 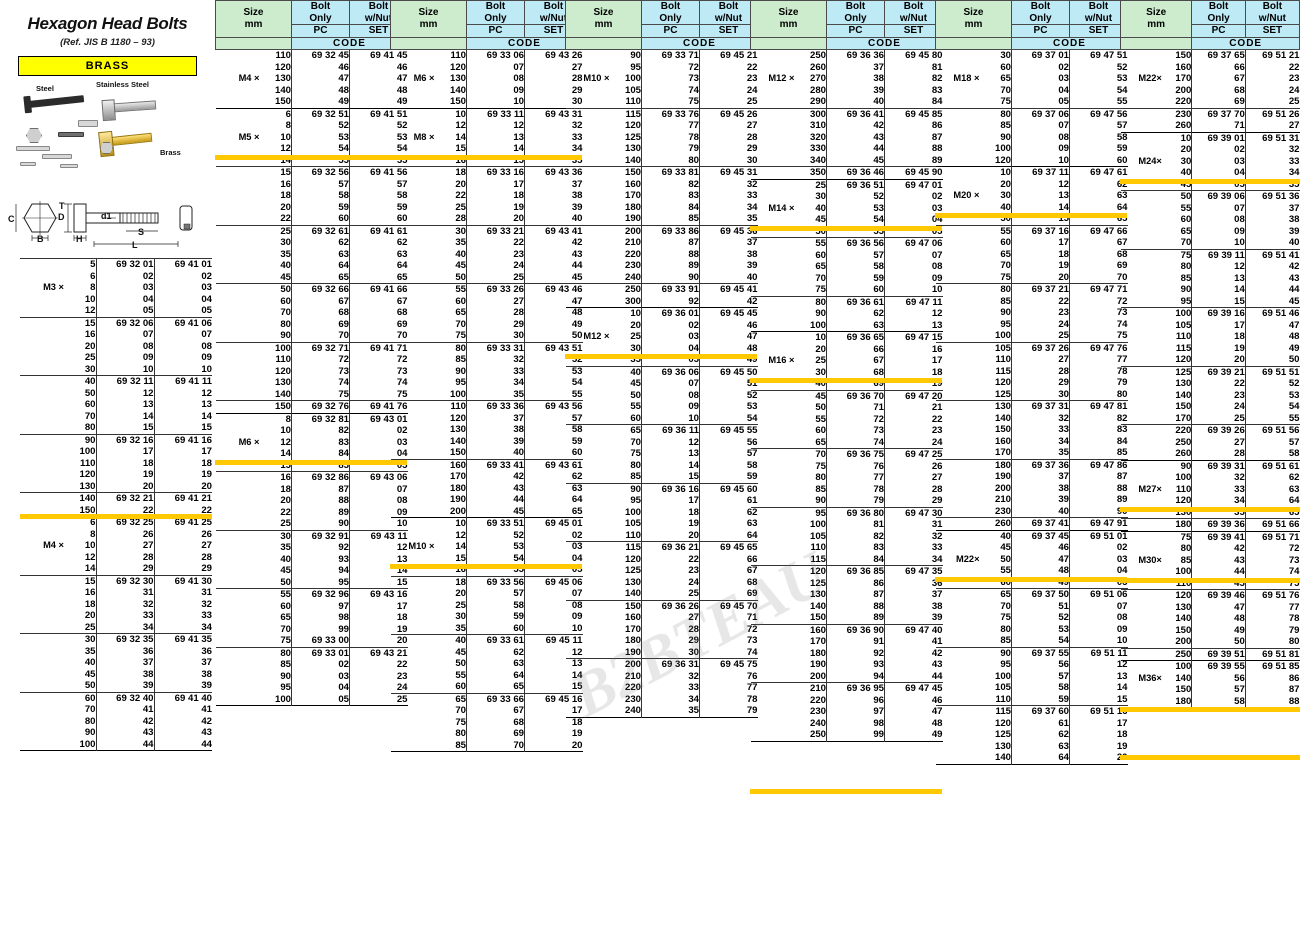 I want to click on table-row: 110 27 77, so click(x=1032, y=360).